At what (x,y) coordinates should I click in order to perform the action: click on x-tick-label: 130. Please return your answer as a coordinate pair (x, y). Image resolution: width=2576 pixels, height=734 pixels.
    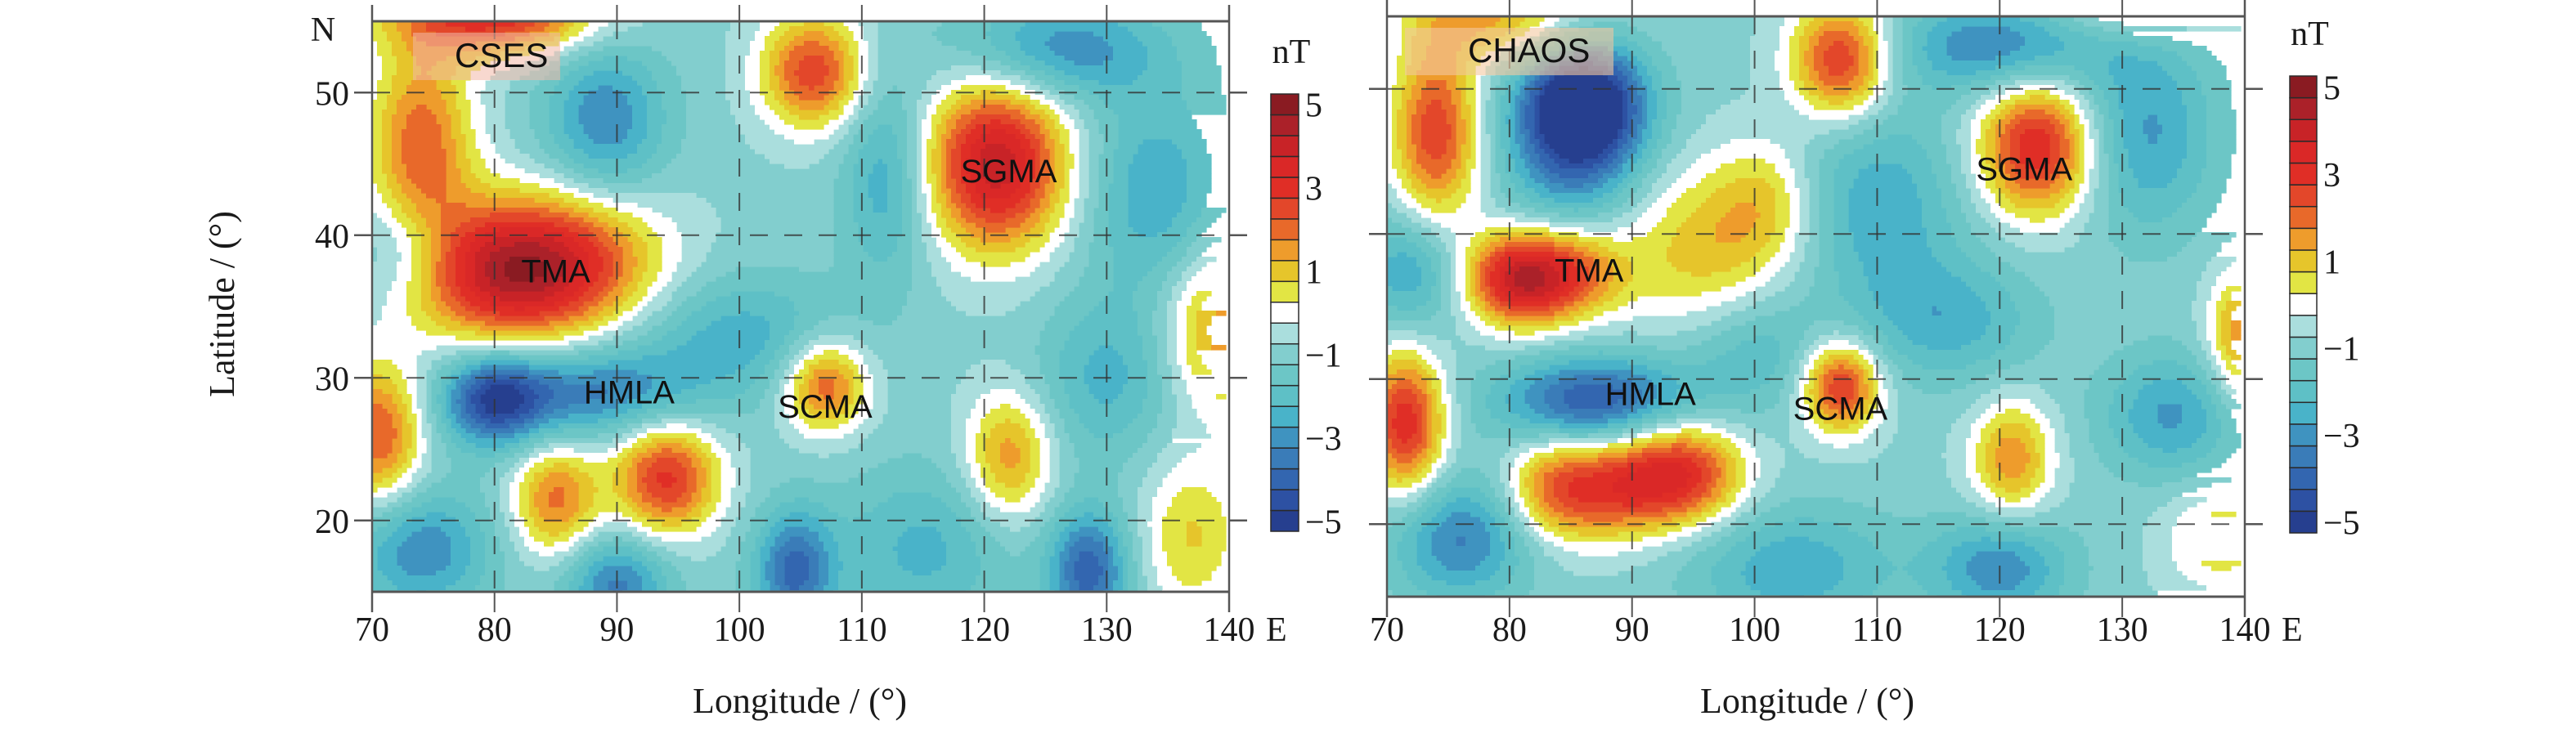
    Looking at the image, I should click on (2122, 630).